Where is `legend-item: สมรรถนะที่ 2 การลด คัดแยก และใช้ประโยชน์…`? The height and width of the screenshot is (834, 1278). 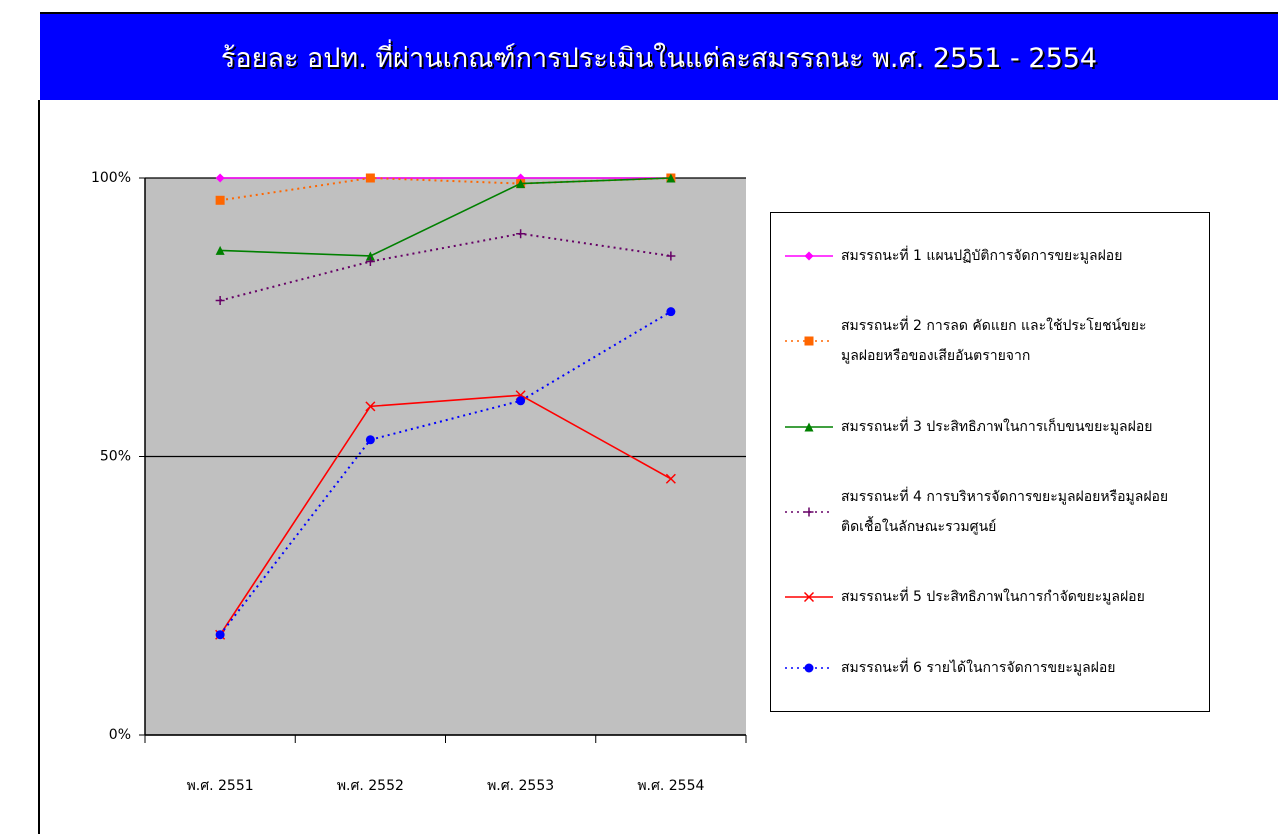 legend-item: สมรรถนะที่ 2 การลด คัดแยก และใช้ประโยชน์… is located at coordinates (990, 341).